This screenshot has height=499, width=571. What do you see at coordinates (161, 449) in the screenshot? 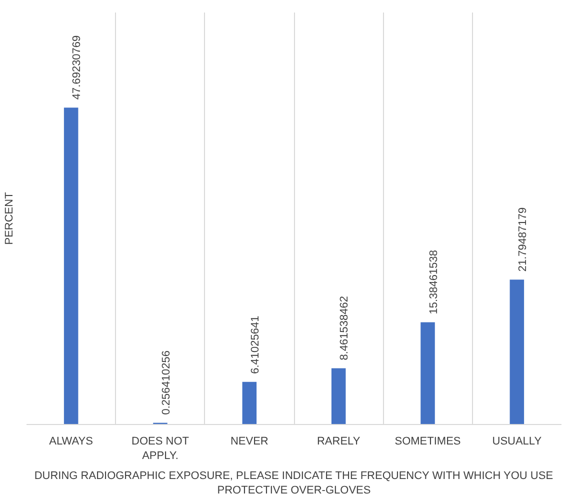
I see `x-tick-label: DOES NOT APPLY.` at bounding box center [161, 449].